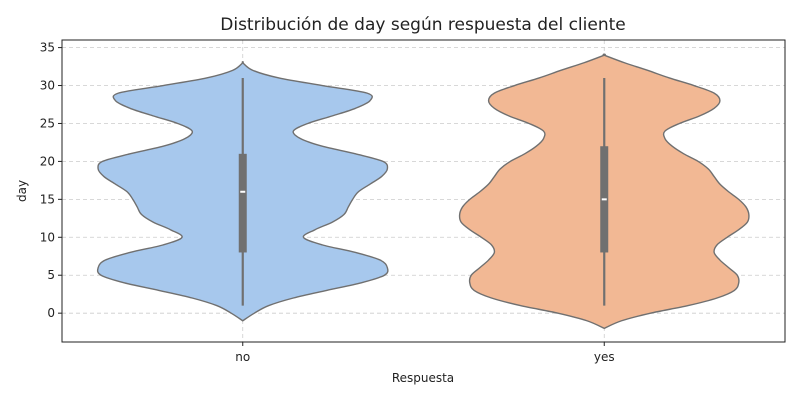  What do you see at coordinates (51, 313) in the screenshot?
I see `y-tick-label: 0` at bounding box center [51, 313].